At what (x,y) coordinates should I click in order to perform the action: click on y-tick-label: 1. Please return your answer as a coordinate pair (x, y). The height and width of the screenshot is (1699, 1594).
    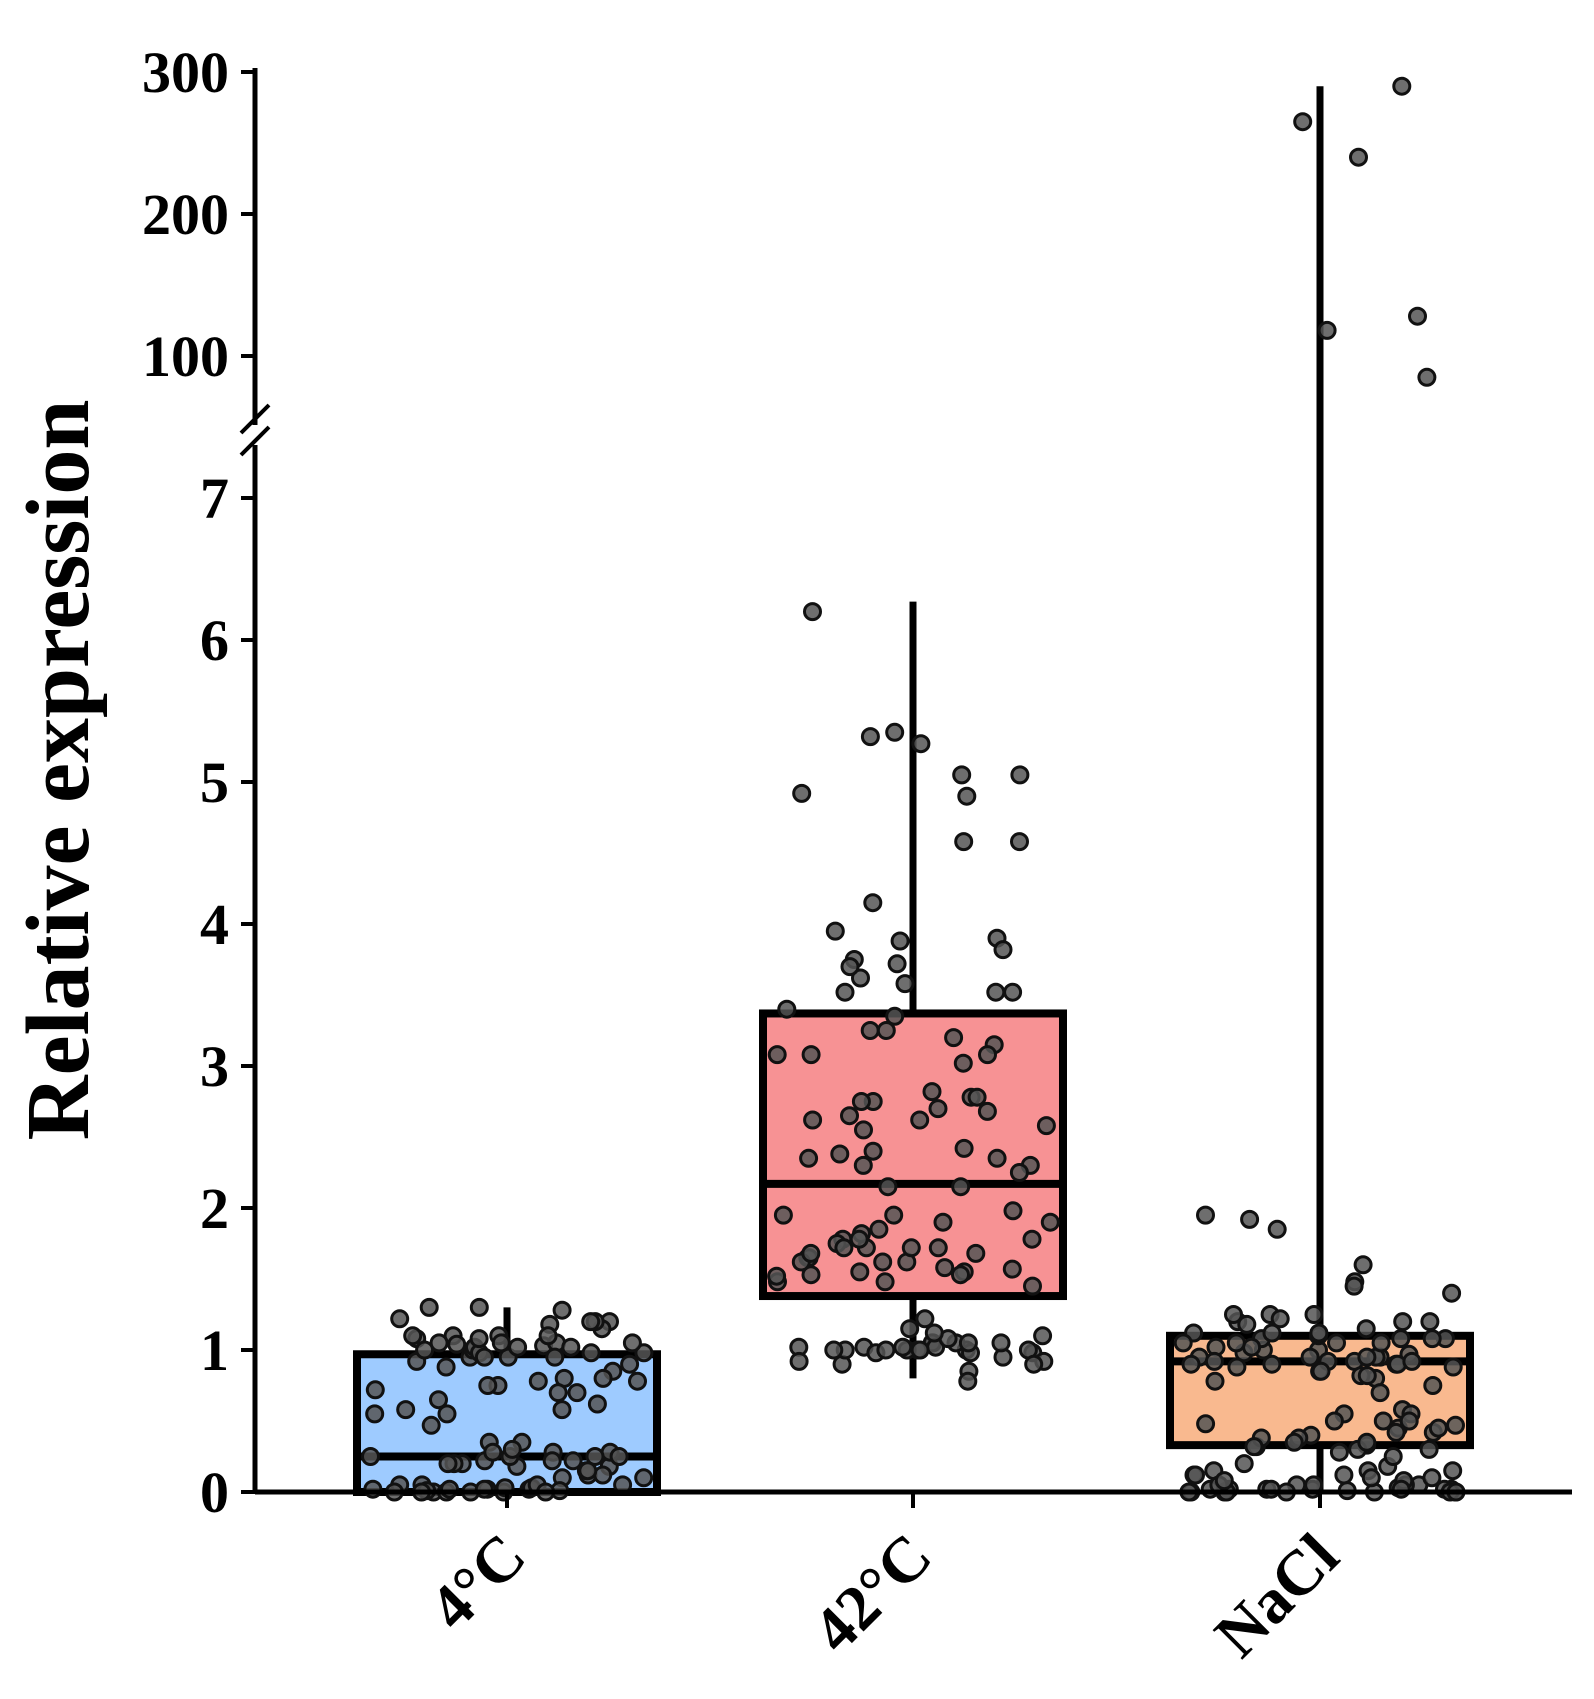
    Looking at the image, I should click on (214, 1350).